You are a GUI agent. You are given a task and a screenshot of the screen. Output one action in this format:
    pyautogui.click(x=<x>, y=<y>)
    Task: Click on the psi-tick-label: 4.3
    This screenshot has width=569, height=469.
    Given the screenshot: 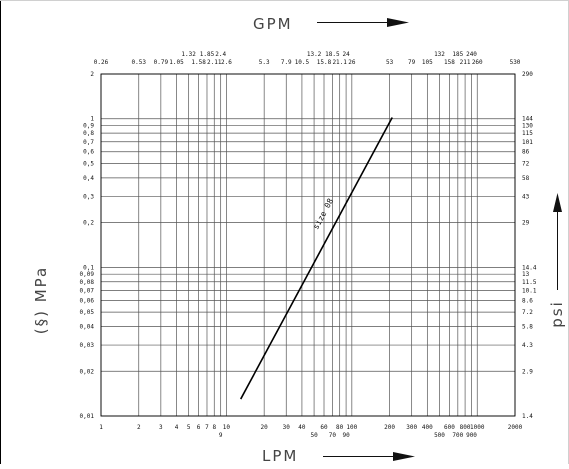 What is the action you would take?
    pyautogui.click(x=527, y=345)
    